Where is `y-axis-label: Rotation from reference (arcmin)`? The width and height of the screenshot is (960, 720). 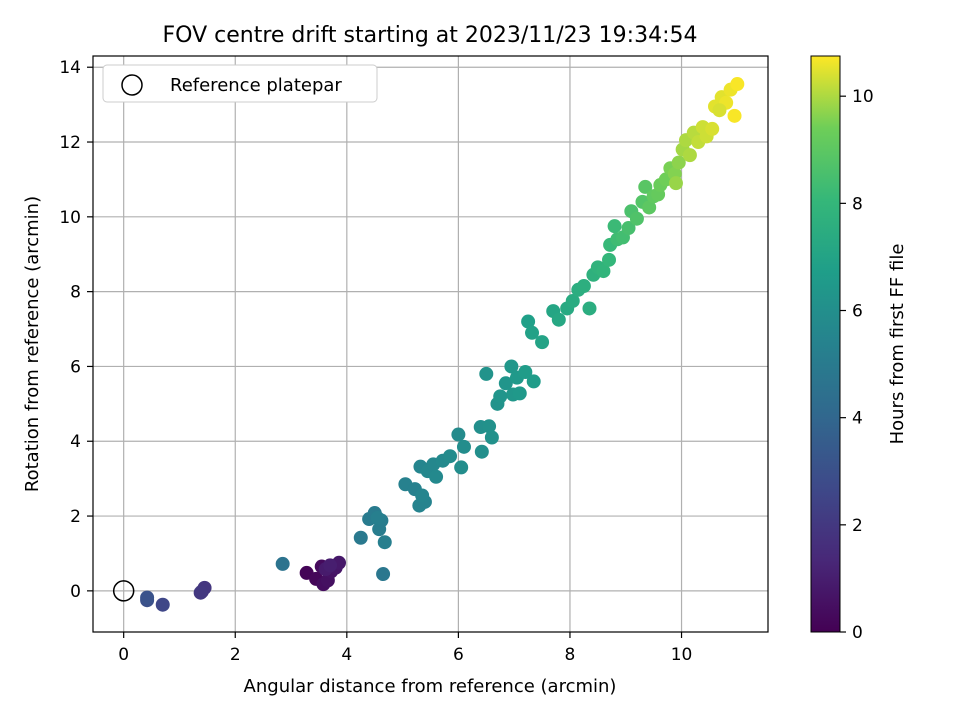
y-axis-label: Rotation from reference (arcmin) is located at coordinates (32, 344).